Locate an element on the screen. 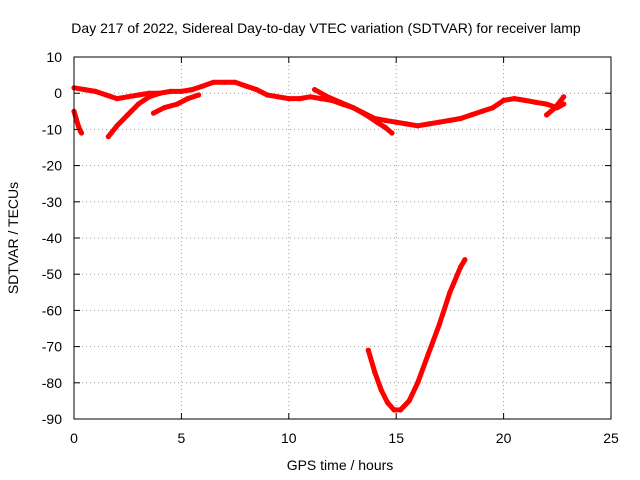 The width and height of the screenshot is (640, 480). y-tick-label: -20 is located at coordinates (52, 166).